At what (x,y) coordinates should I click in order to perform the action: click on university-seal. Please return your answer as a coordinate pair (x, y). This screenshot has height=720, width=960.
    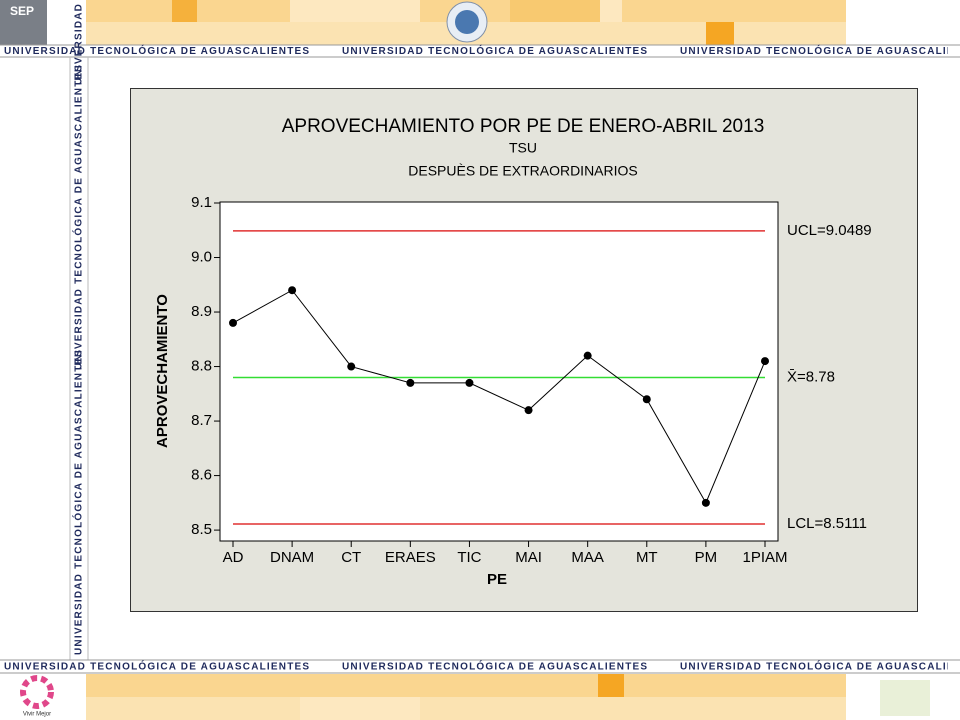
    Looking at the image, I should click on (467, 22).